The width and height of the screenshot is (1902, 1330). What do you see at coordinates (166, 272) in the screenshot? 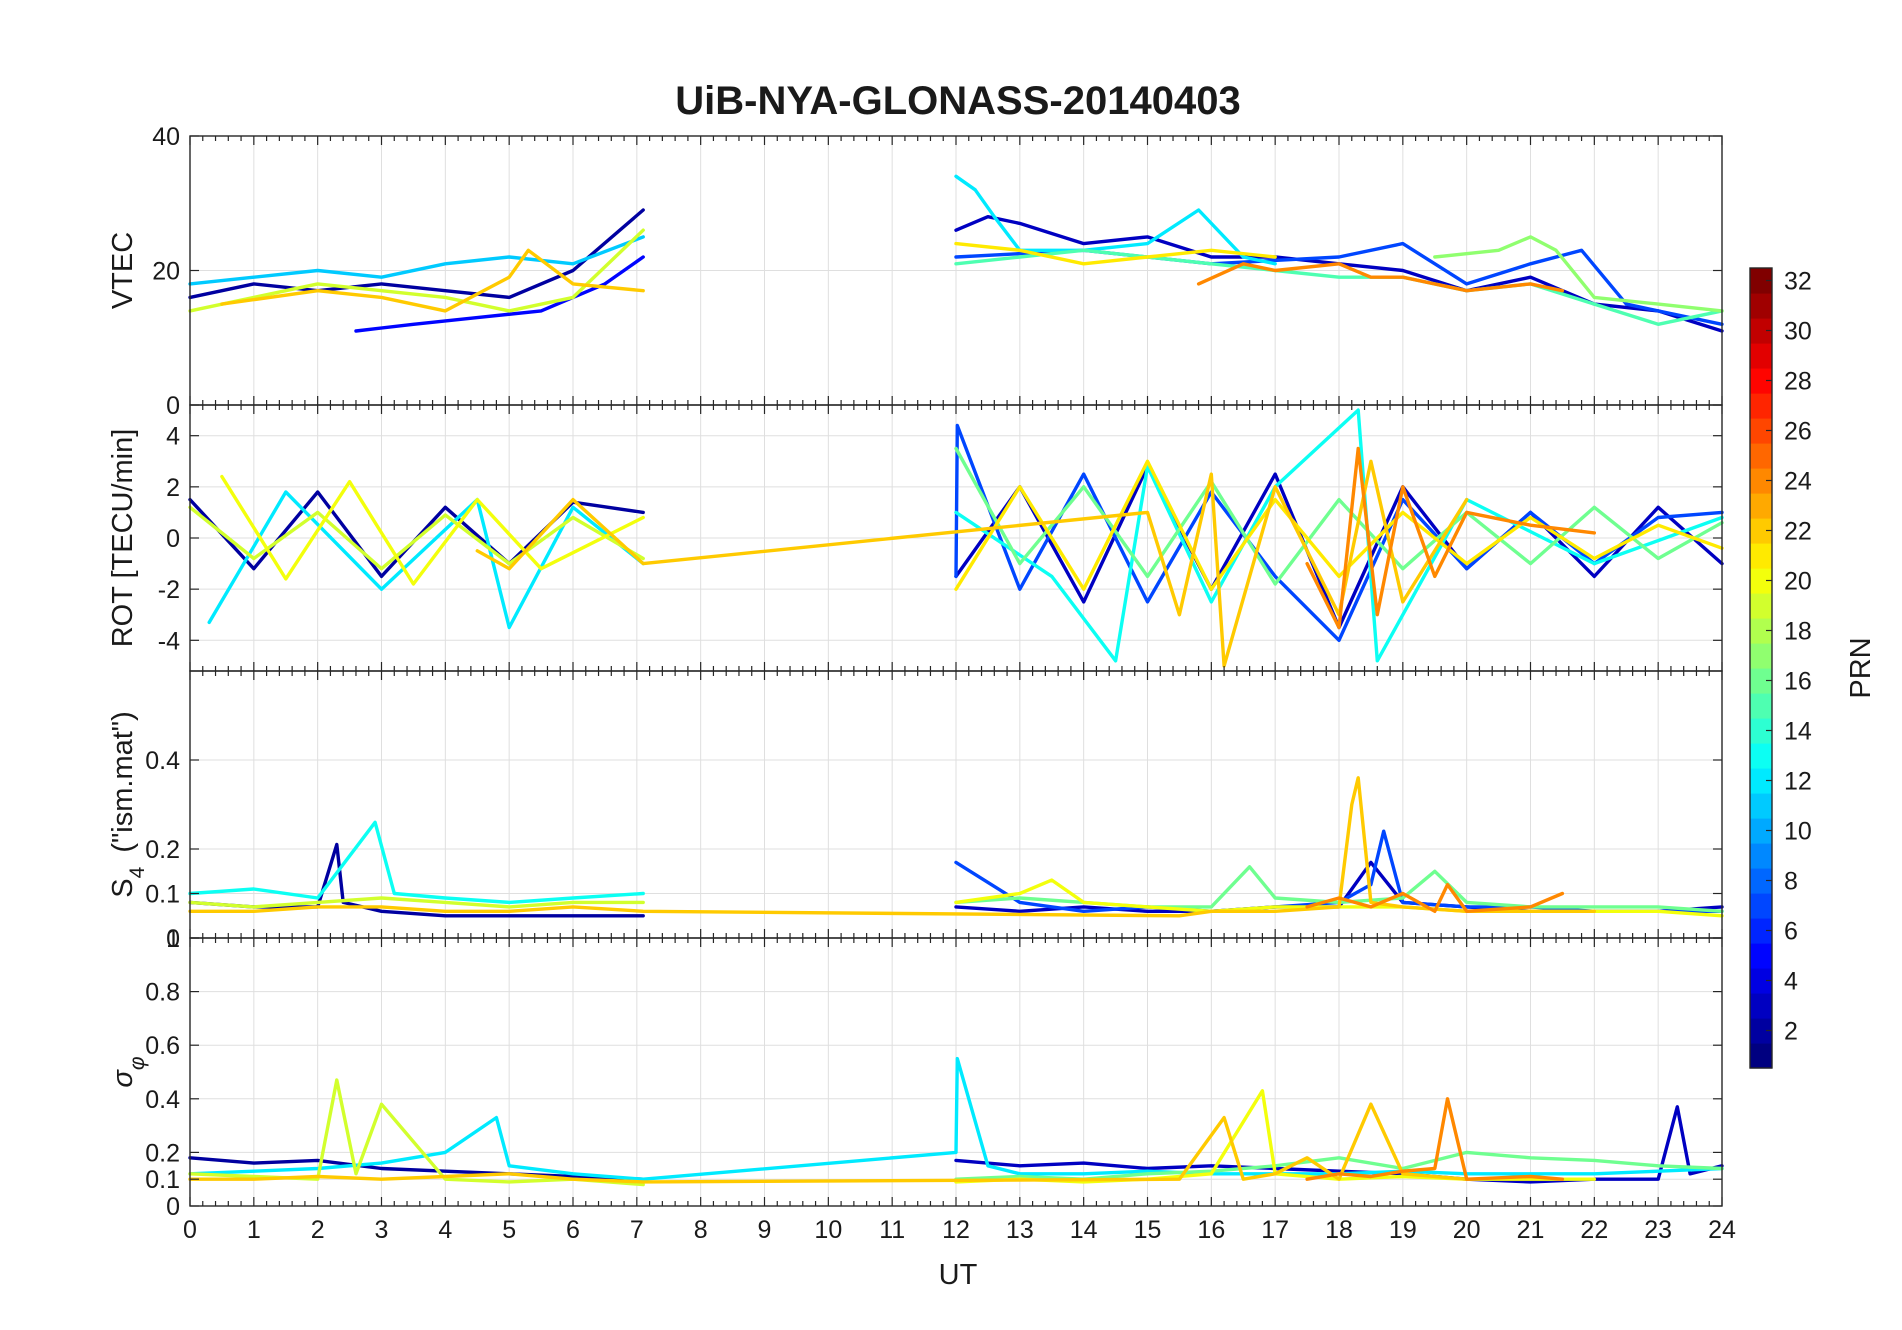
I see `y-tick-label: 20` at bounding box center [166, 272].